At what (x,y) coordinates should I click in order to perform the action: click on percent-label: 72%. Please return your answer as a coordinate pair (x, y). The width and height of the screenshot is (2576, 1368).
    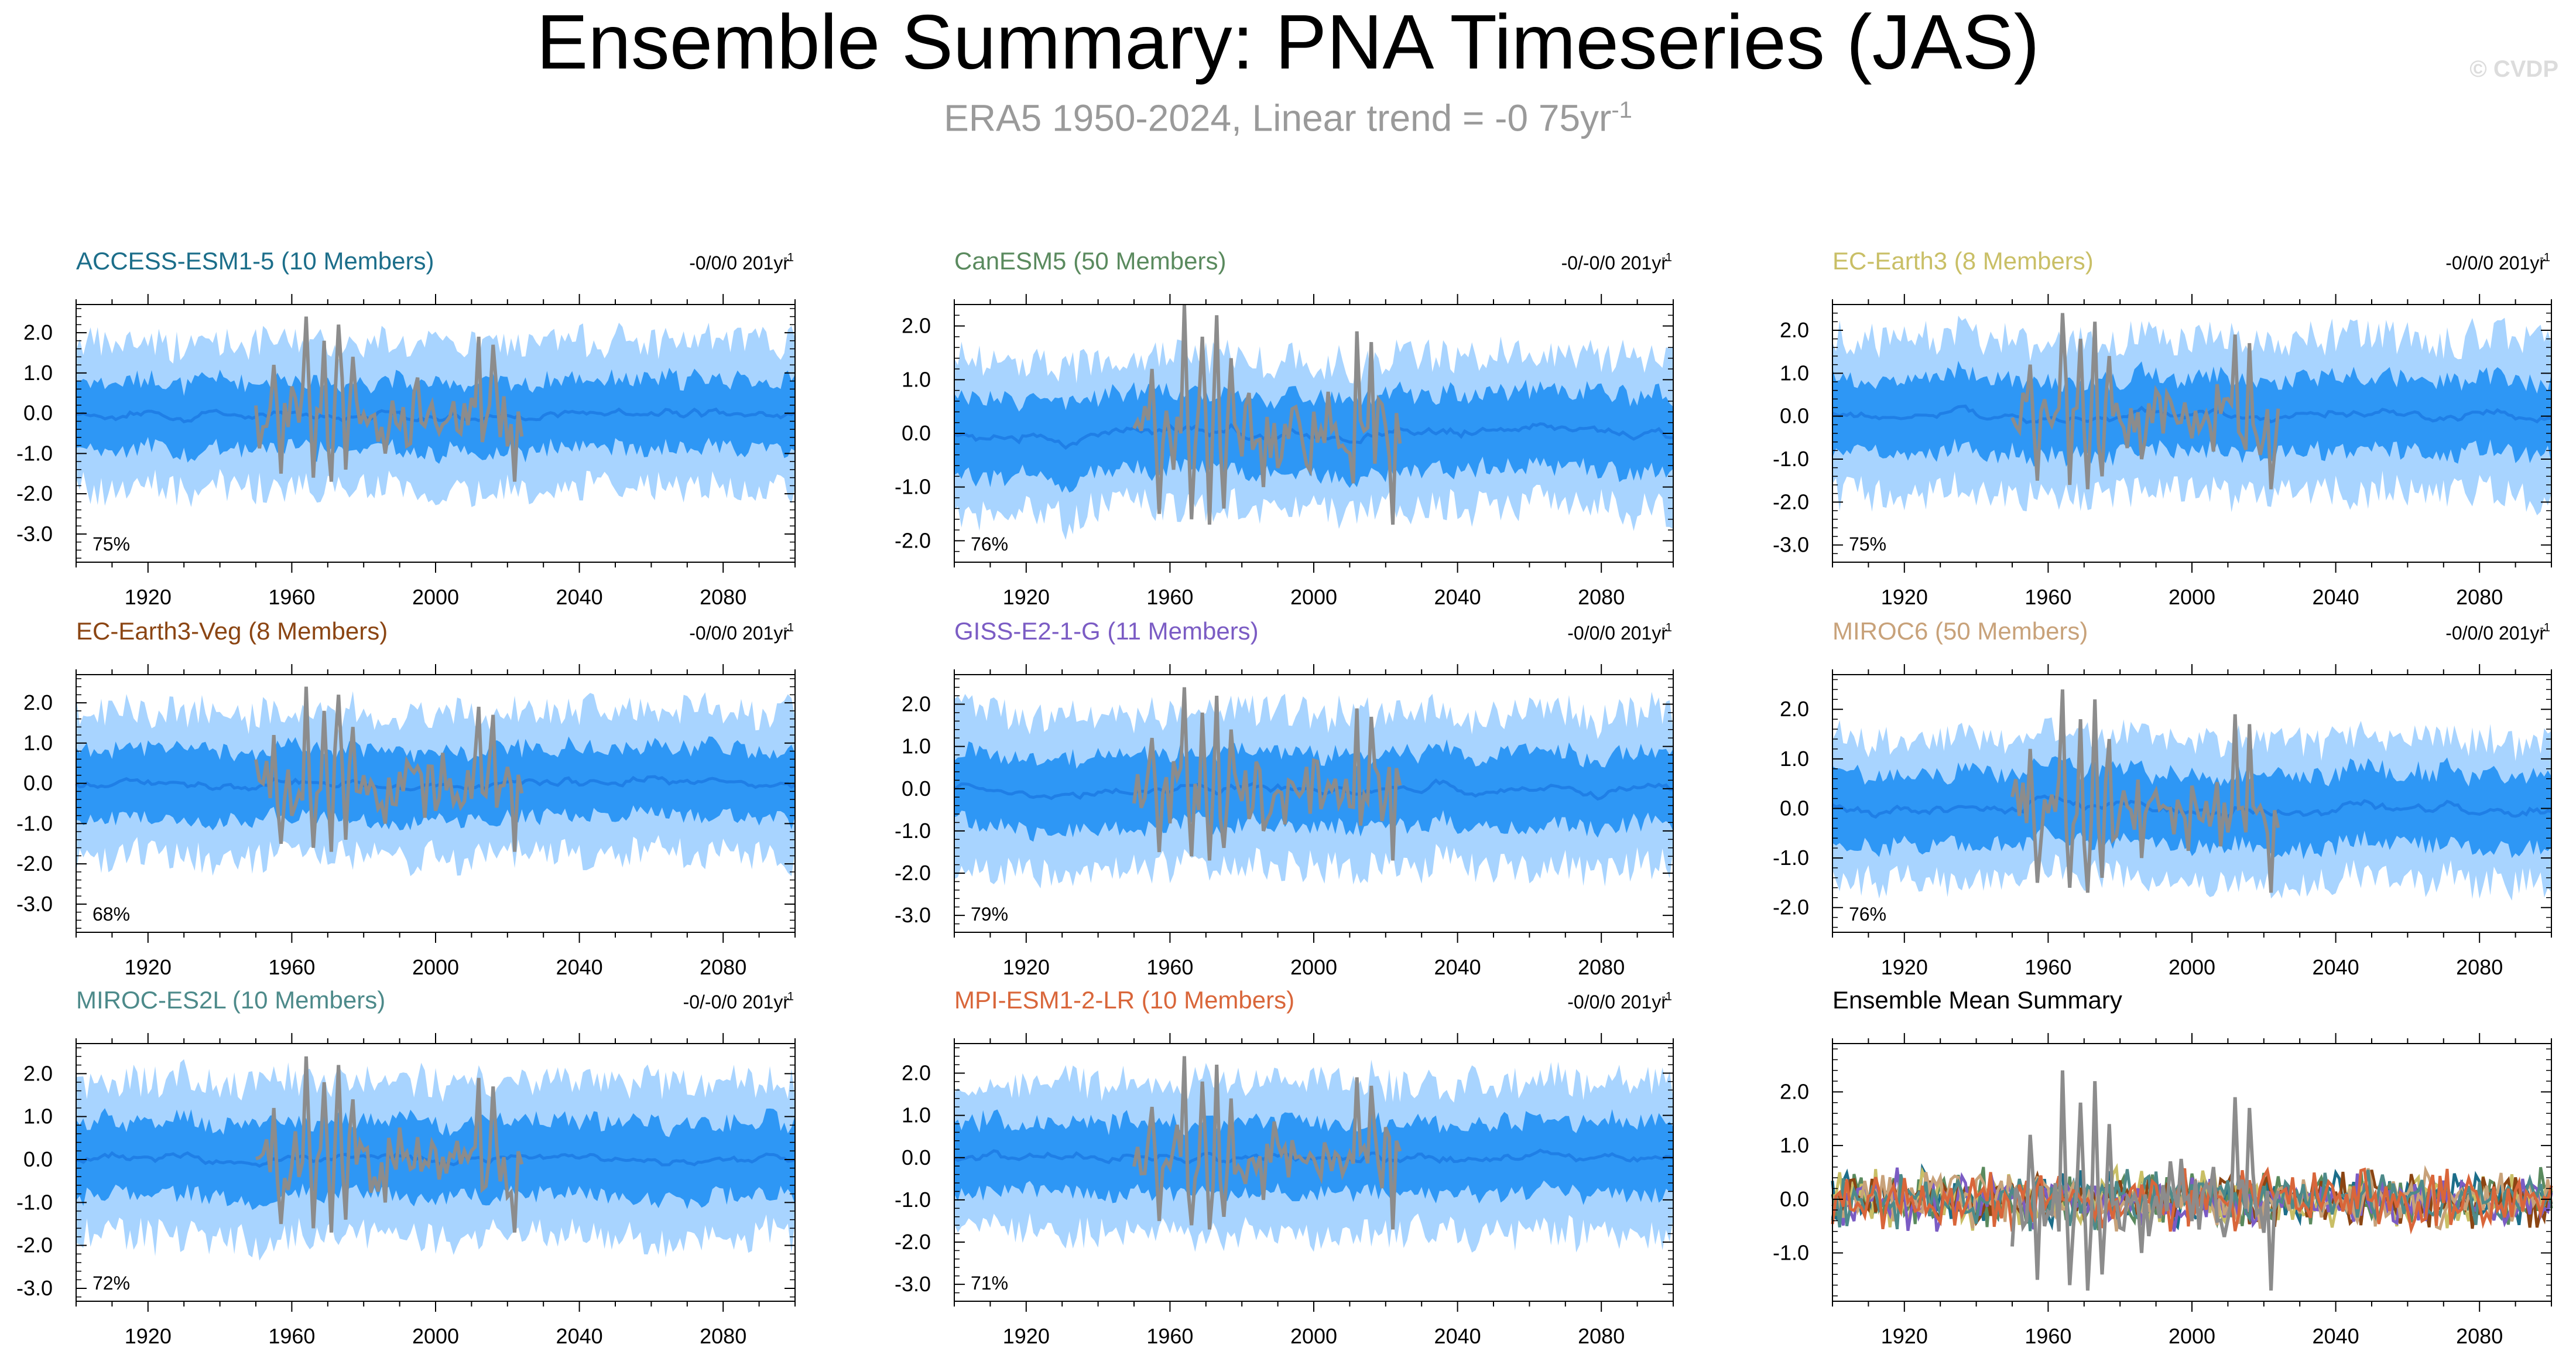
    Looking at the image, I should click on (111, 1283).